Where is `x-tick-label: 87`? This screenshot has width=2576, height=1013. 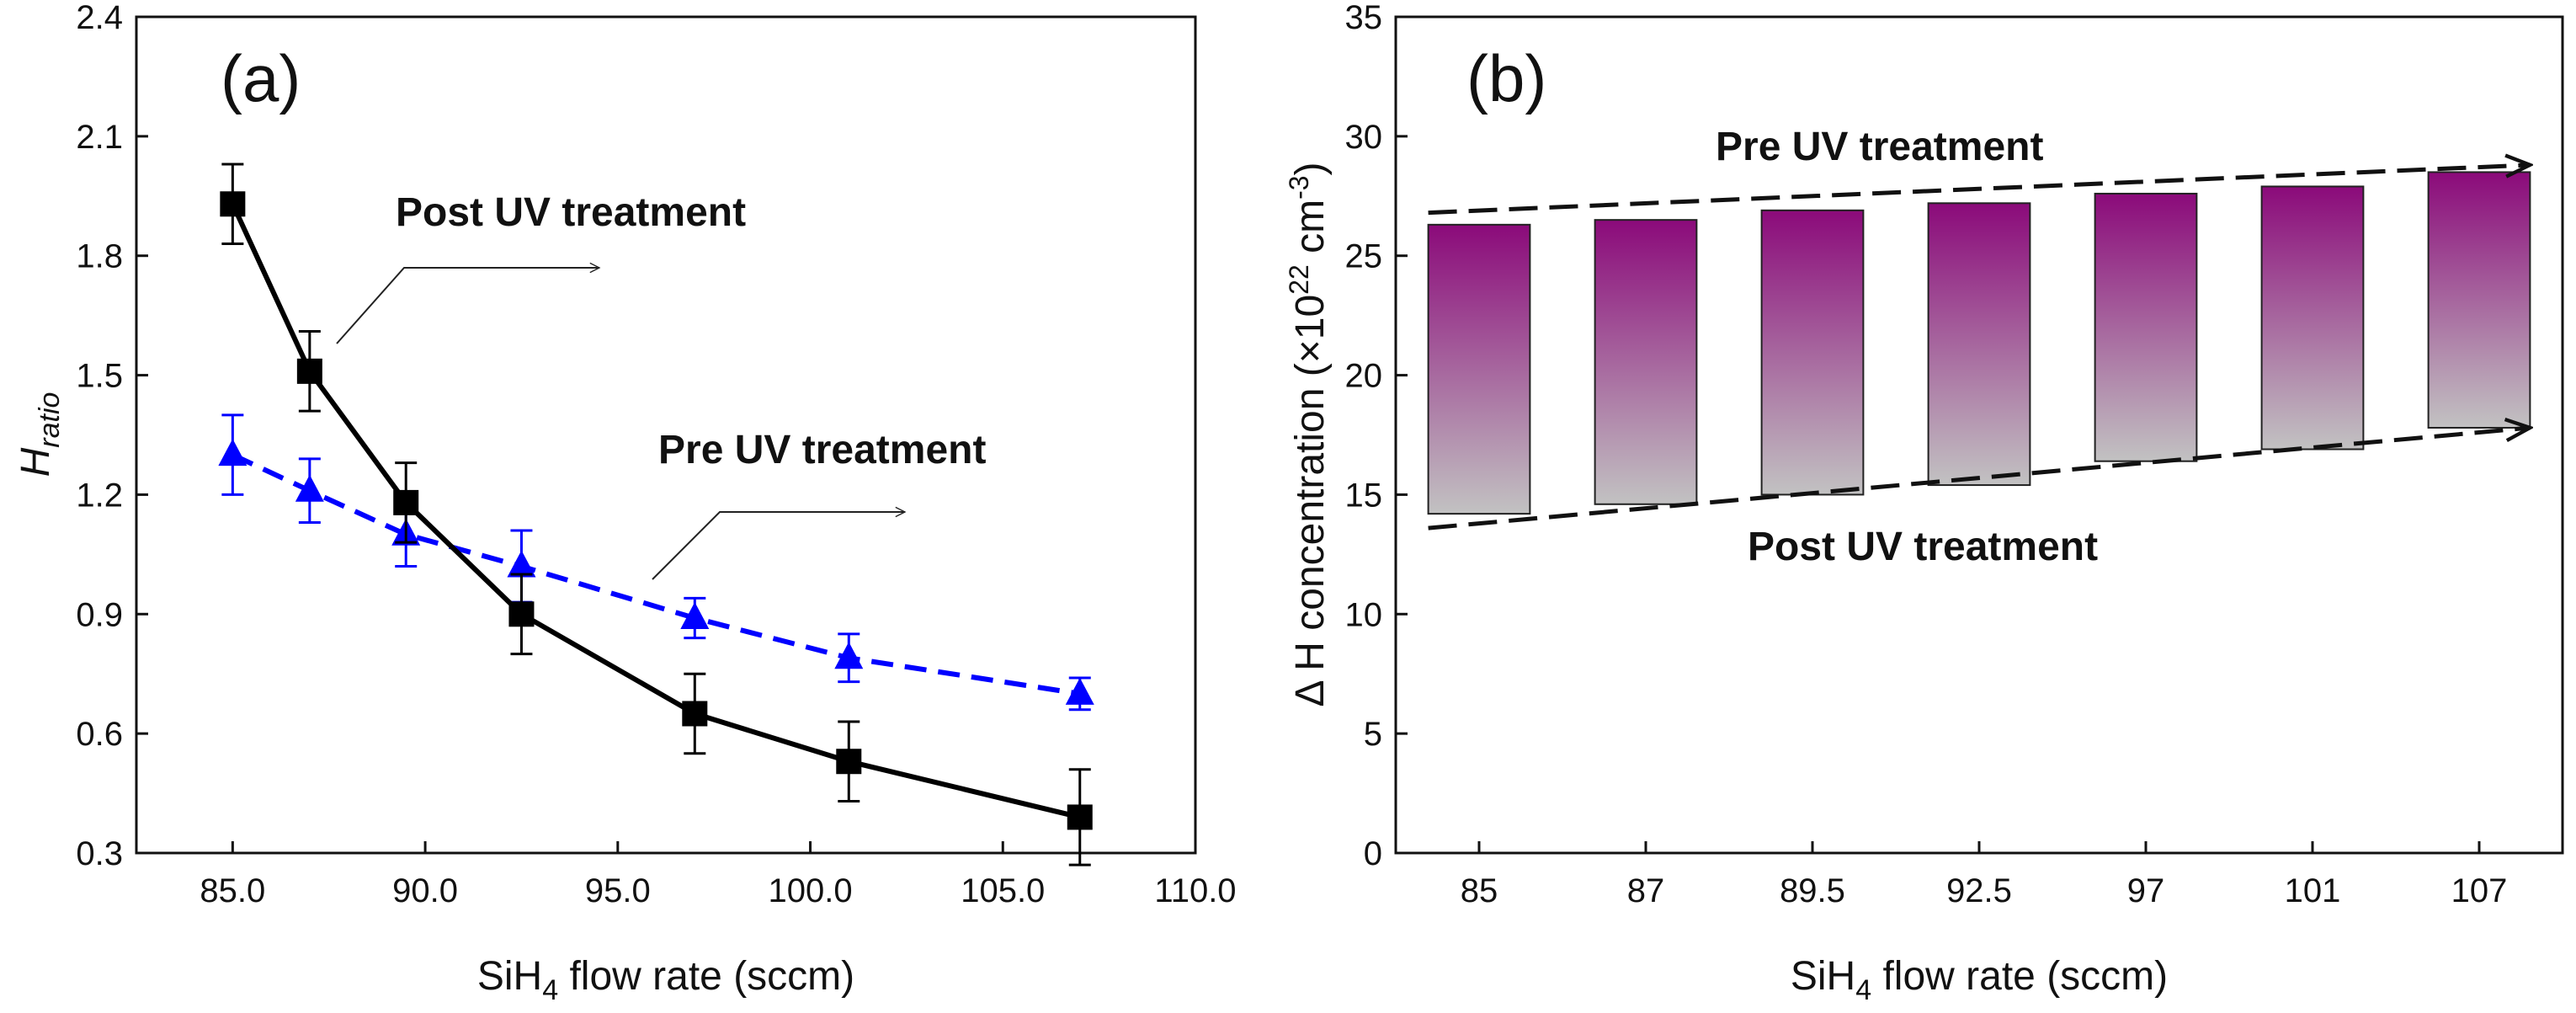
x-tick-label: 87 is located at coordinates (1646, 891).